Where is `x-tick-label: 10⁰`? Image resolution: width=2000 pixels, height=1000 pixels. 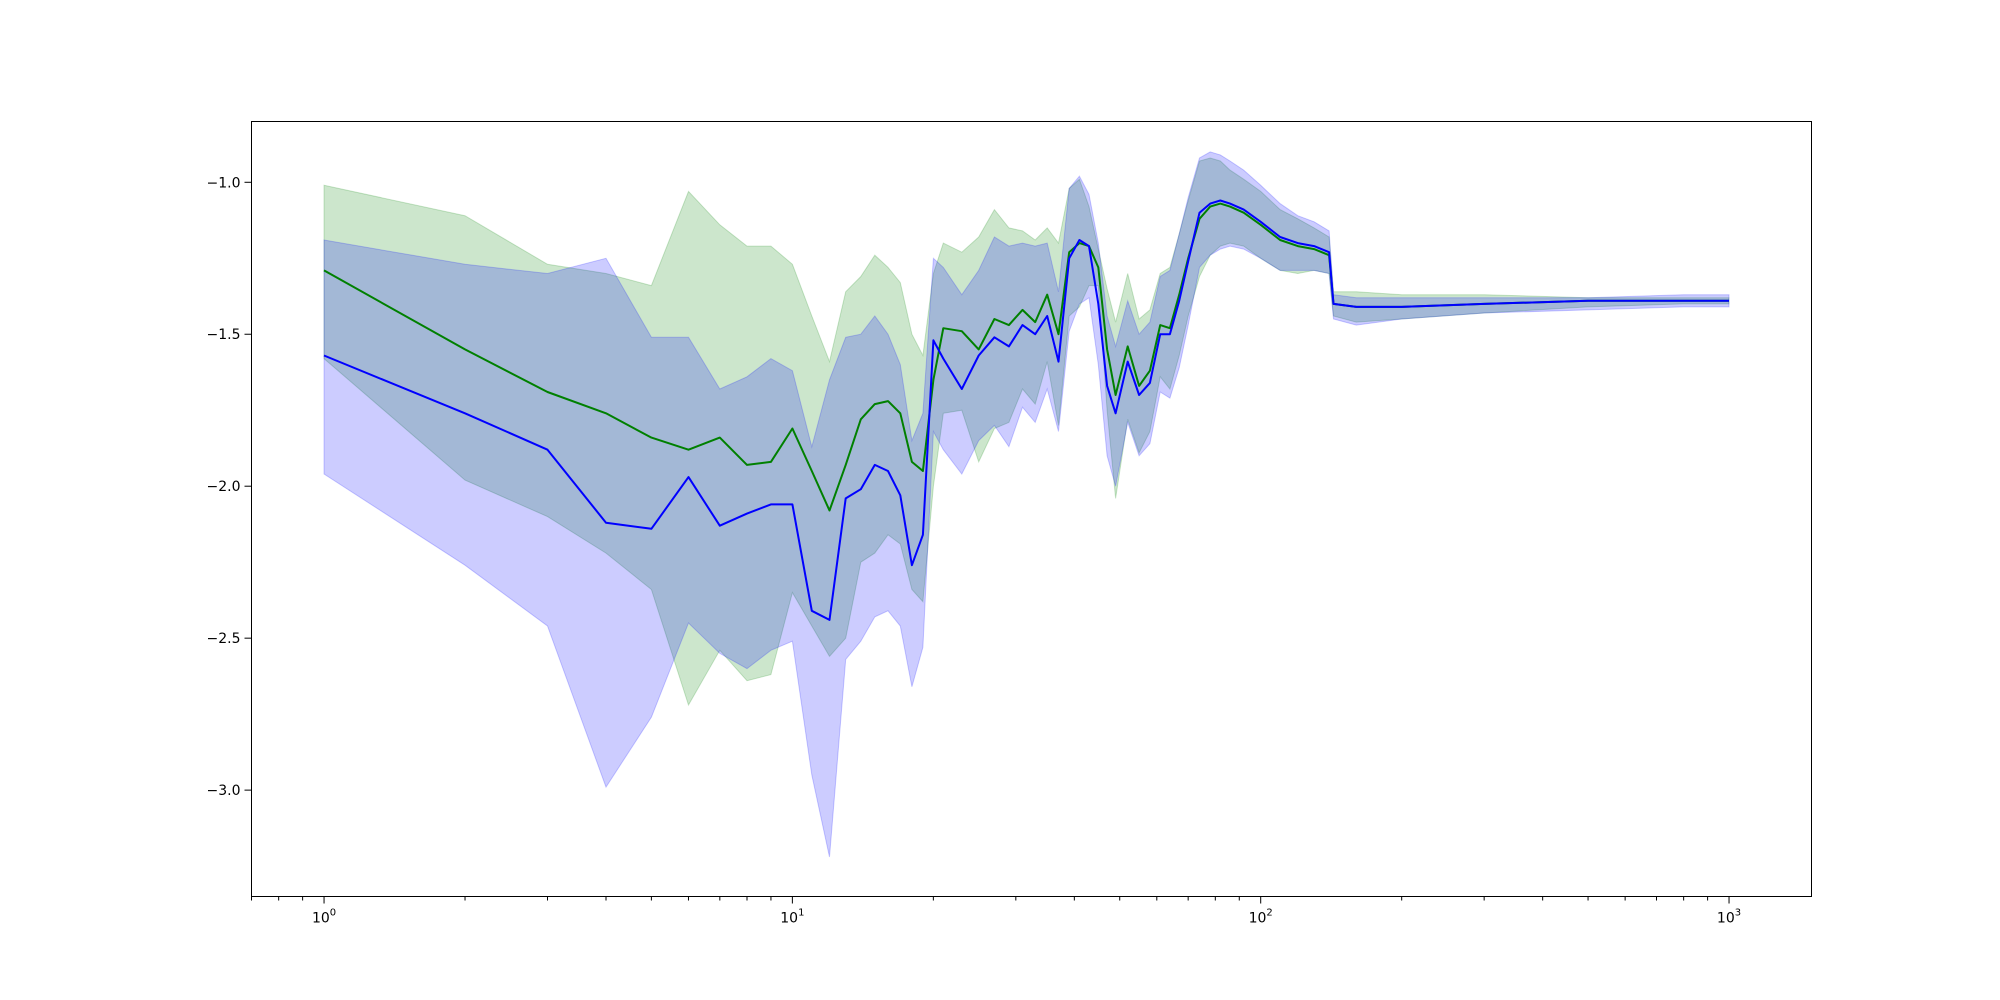
x-tick-label: 10⁰ is located at coordinates (324, 917).